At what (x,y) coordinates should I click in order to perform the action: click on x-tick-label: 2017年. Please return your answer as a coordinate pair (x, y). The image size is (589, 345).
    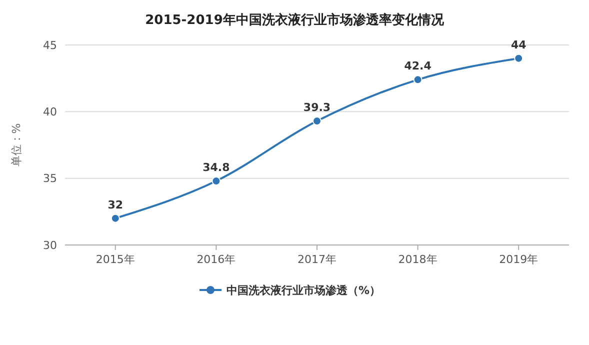
    Looking at the image, I should click on (317, 259).